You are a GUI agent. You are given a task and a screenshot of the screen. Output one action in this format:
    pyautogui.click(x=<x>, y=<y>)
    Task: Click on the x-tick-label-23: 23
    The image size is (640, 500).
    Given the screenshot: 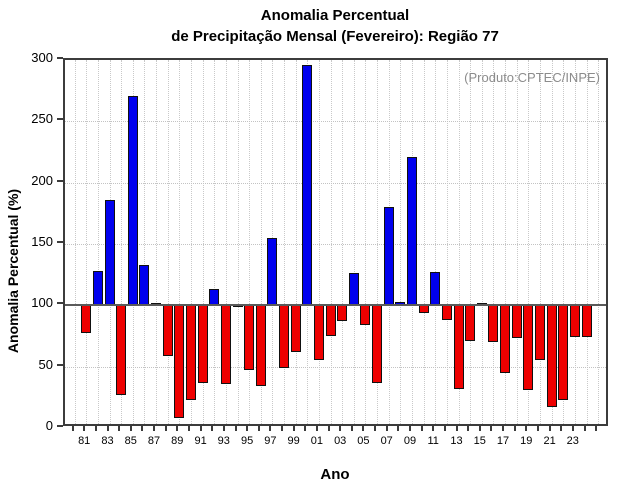 What is the action you would take?
    pyautogui.click(x=572, y=441)
    